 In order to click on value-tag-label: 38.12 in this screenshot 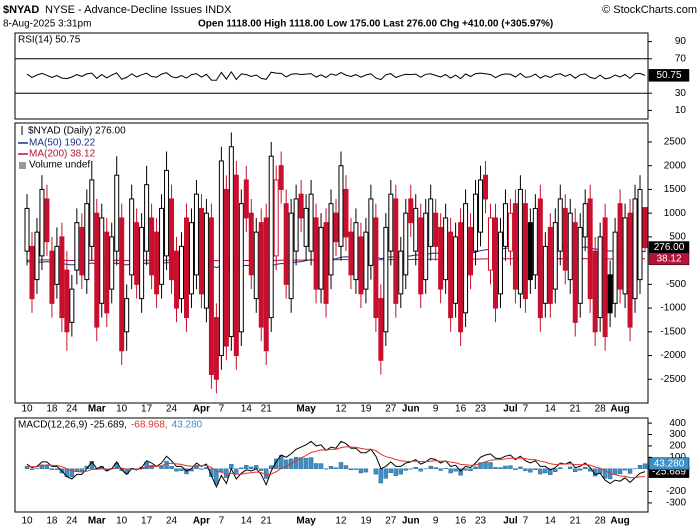, I will do `click(668, 258)`.